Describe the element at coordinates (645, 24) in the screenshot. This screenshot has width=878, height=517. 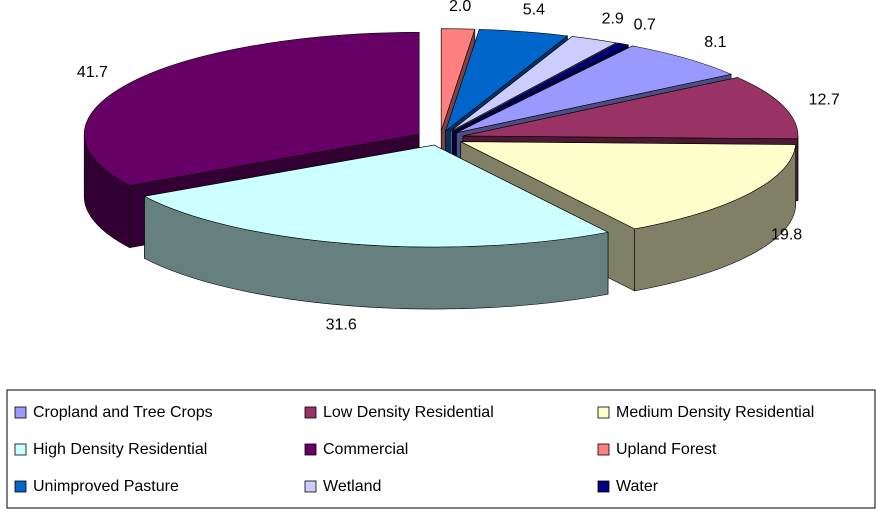
I see `data-label: 0.7` at that location.